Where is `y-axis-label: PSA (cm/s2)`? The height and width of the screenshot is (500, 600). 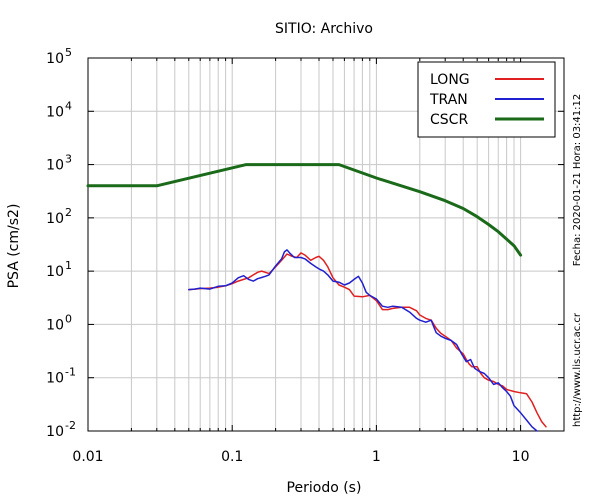 y-axis-label: PSA (cm/s2) is located at coordinates (14, 246).